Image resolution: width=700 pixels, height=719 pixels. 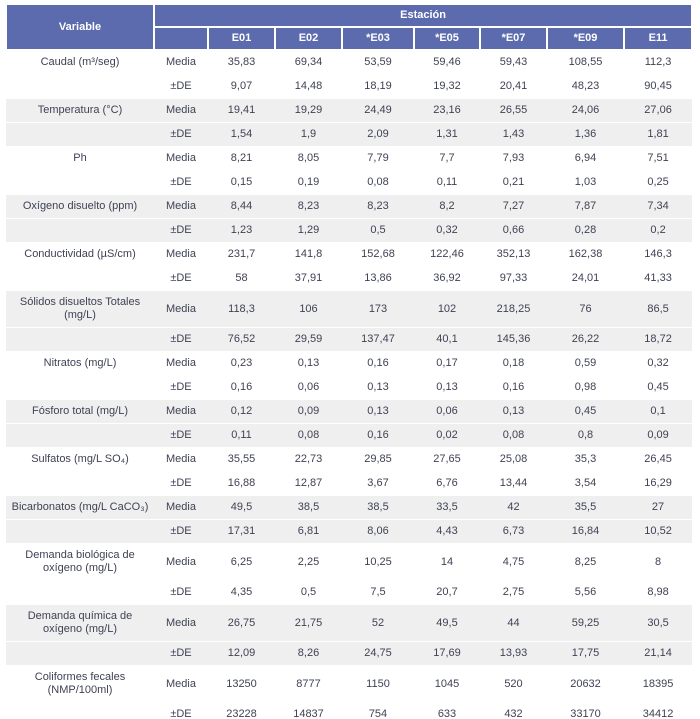 What do you see at coordinates (378, 653) in the screenshot?
I see `value-cell: 24,75` at bounding box center [378, 653].